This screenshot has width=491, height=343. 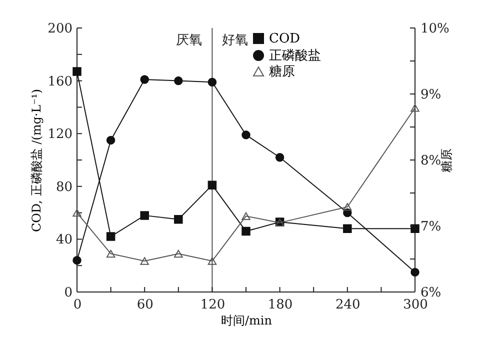 What do you see at coordinates (446, 160) in the screenshot?
I see `y2-axis-title: 糖原` at bounding box center [446, 160].